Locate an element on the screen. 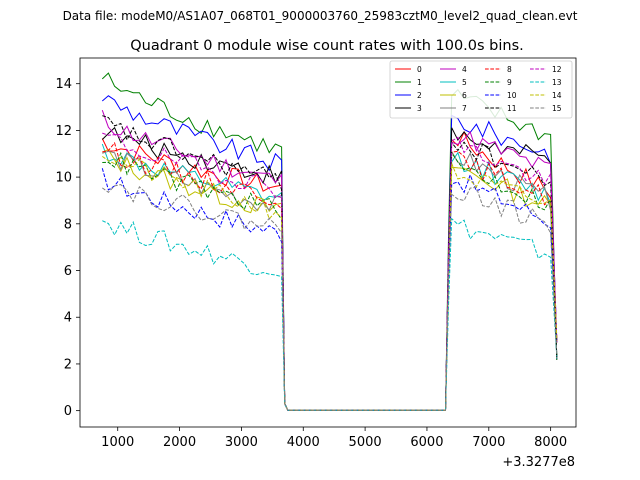 This screenshot has width=640, height=480. x-tick-label: 2000 is located at coordinates (179, 442).